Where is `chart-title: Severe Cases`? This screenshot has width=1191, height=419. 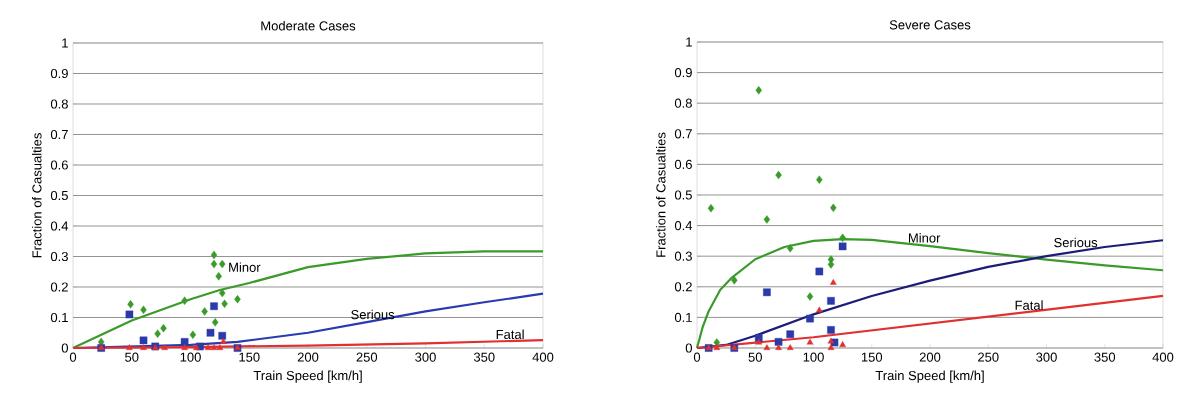 chart-title: Severe Cases is located at coordinates (930, 25).